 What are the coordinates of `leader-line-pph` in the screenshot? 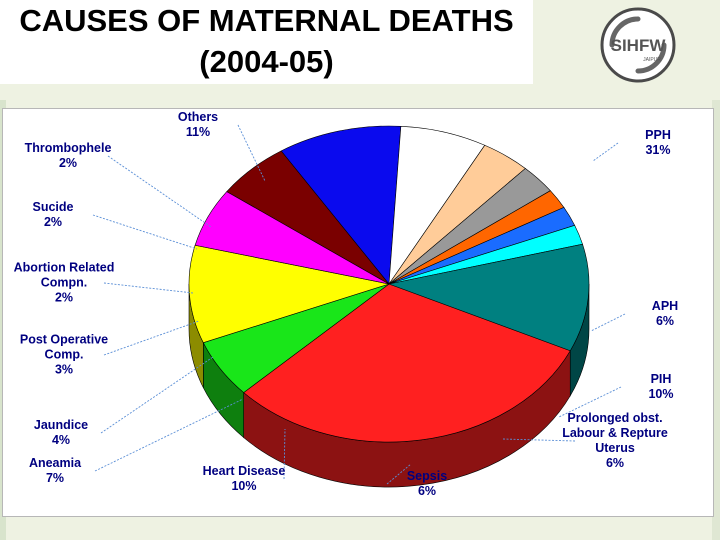 It's located at (605, 152).